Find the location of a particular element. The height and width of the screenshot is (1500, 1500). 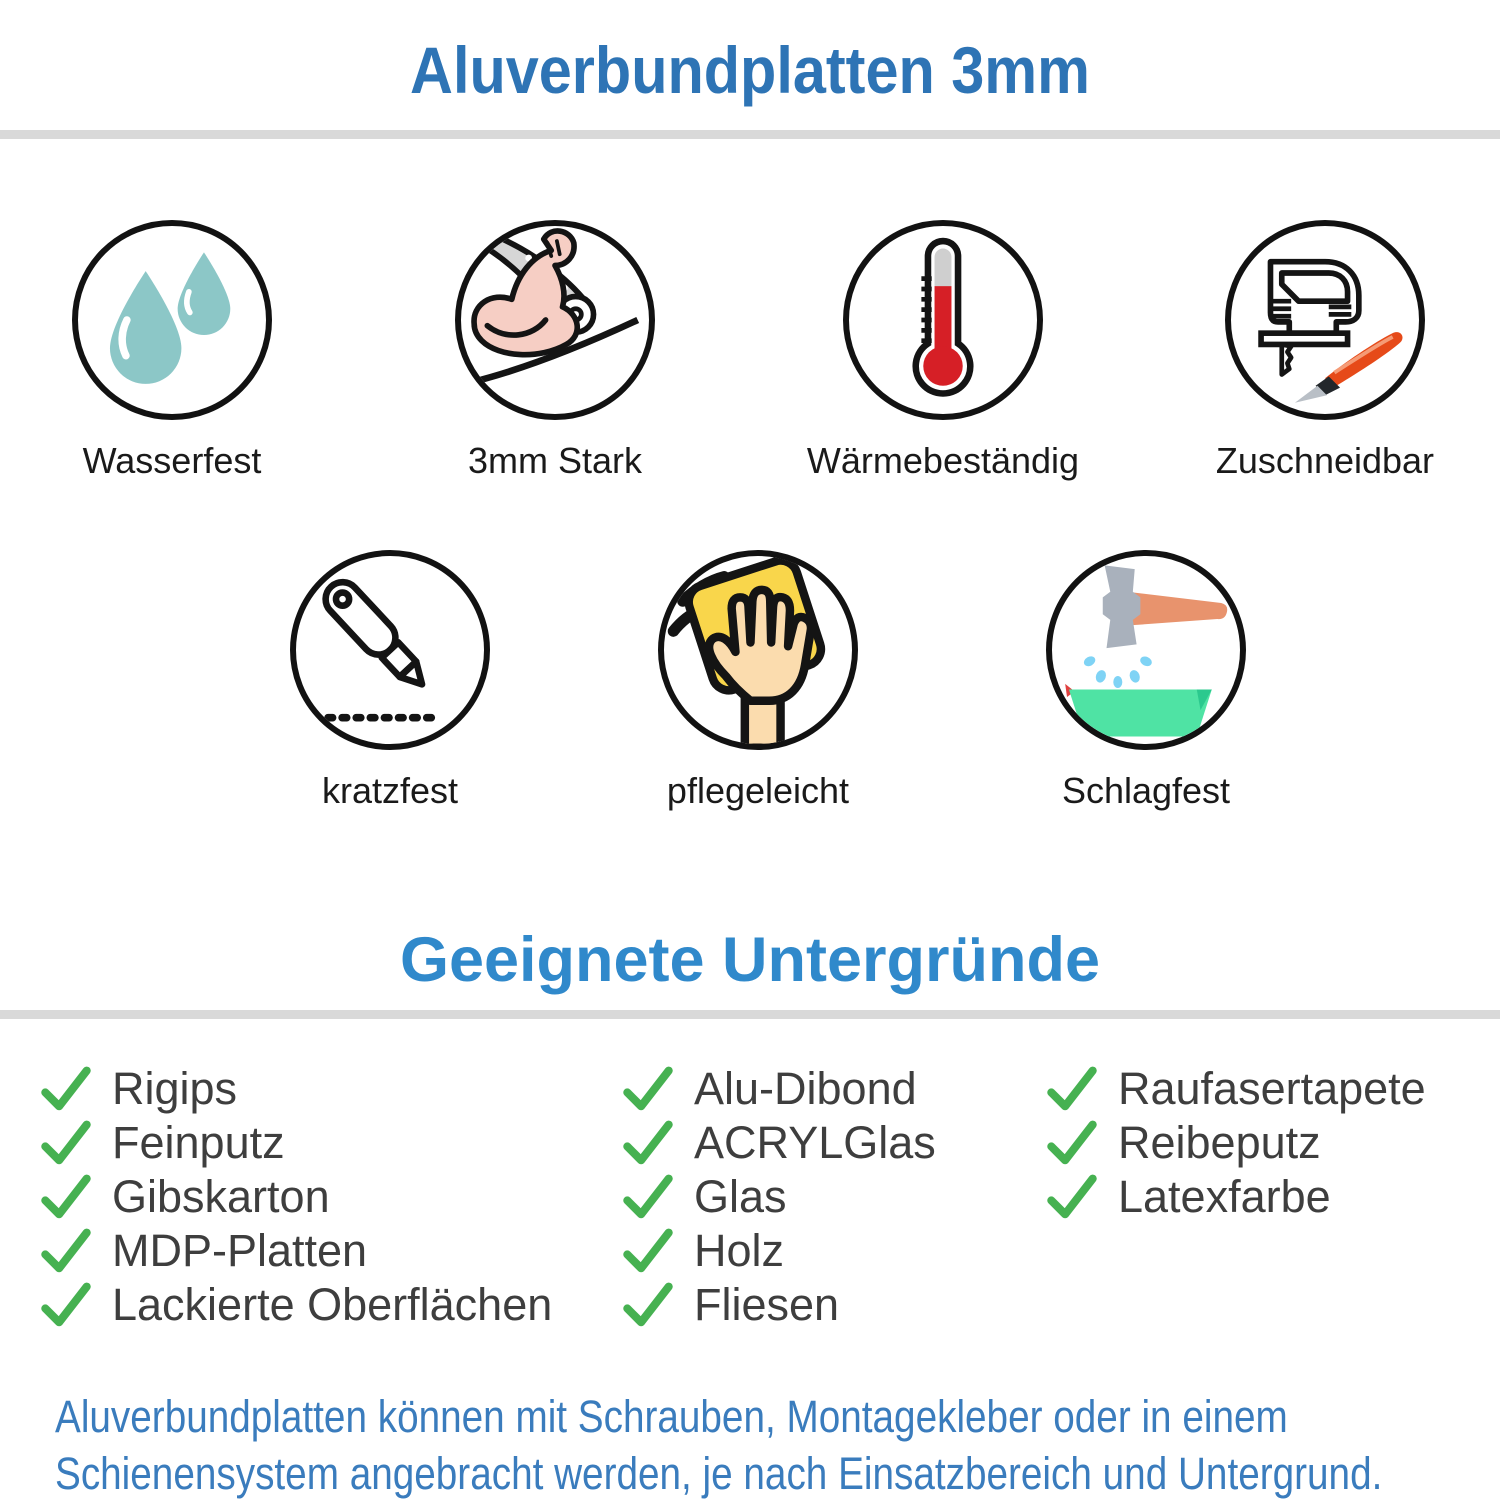

utility-knife-icon is located at coordinates (379, 650).